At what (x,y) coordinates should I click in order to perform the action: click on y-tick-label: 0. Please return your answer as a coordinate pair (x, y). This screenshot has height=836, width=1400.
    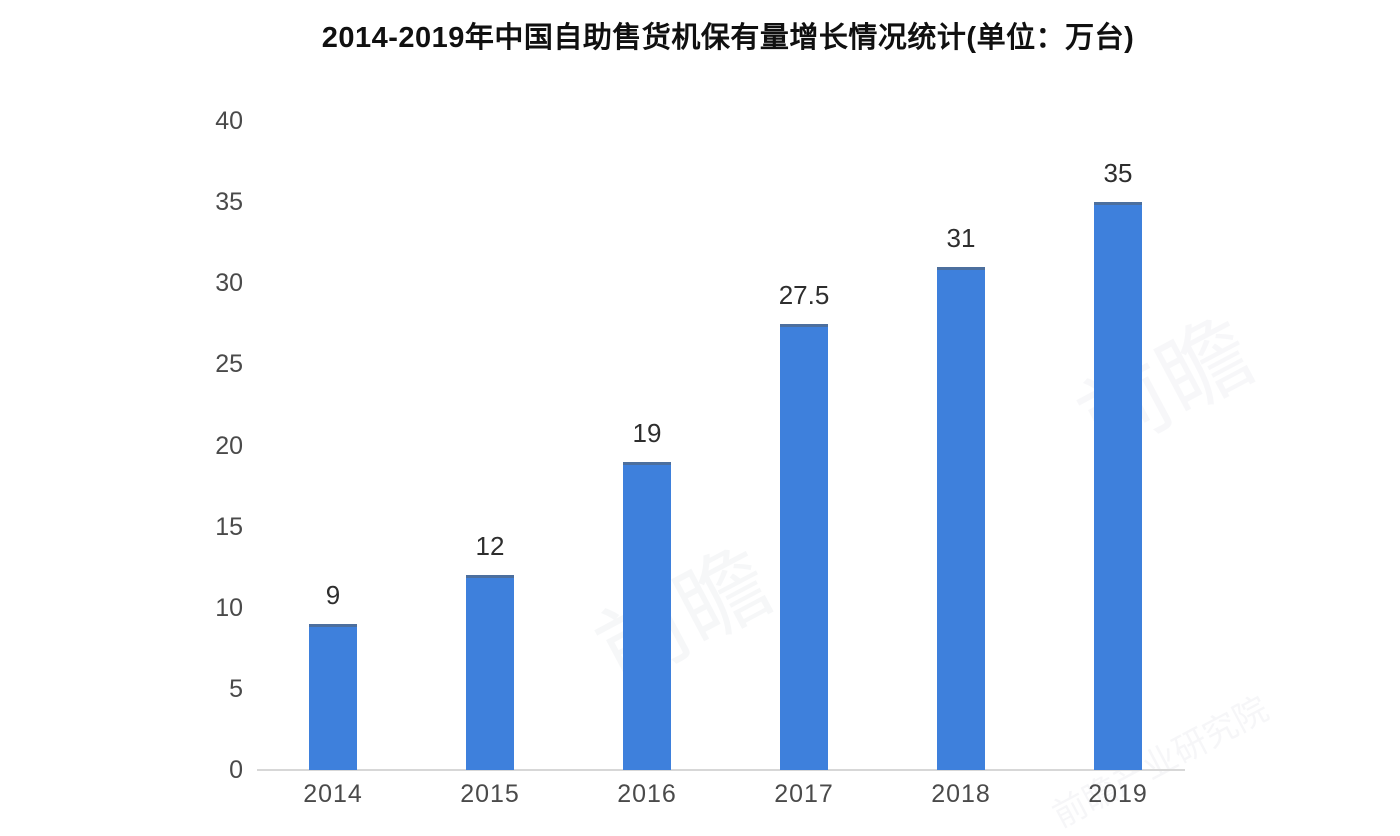
    Looking at the image, I should click on (236, 770).